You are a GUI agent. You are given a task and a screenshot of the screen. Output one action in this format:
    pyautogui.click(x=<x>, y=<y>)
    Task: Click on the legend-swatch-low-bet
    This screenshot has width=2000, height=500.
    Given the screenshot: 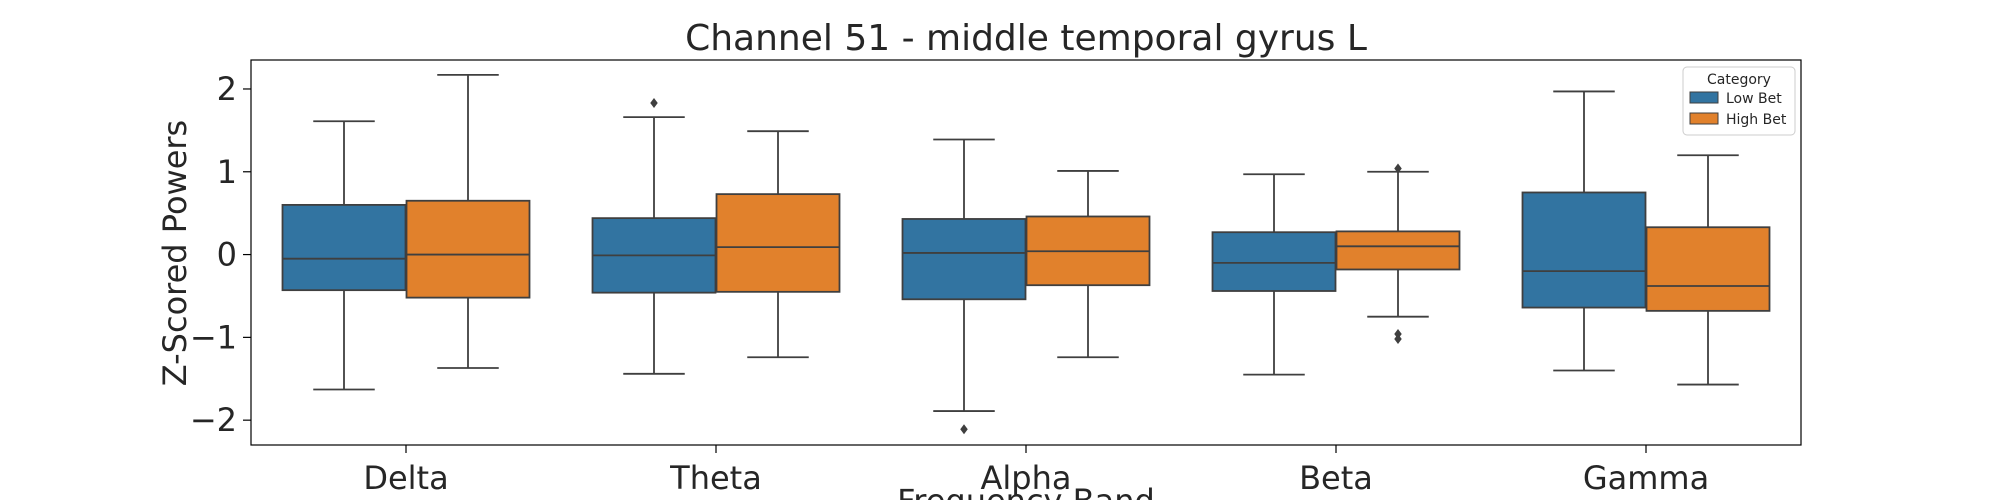 What is the action you would take?
    pyautogui.click(x=1704, y=97)
    